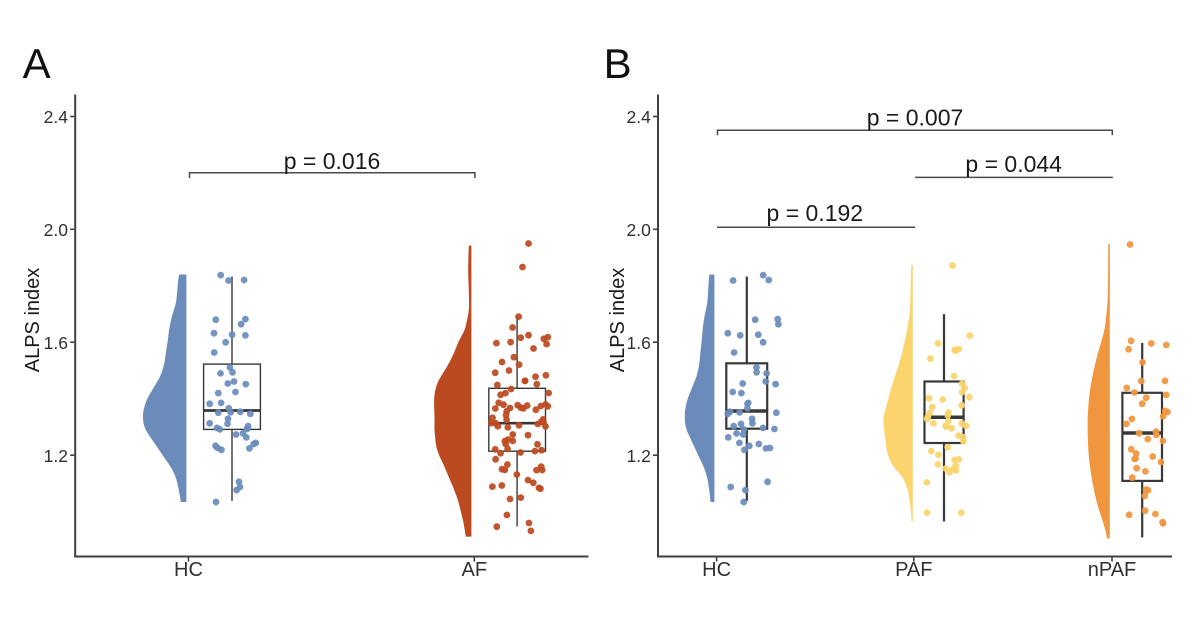 This screenshot has width=1194, height=634. What do you see at coordinates (37, 63) in the screenshot?
I see `svg-text: A` at bounding box center [37, 63].